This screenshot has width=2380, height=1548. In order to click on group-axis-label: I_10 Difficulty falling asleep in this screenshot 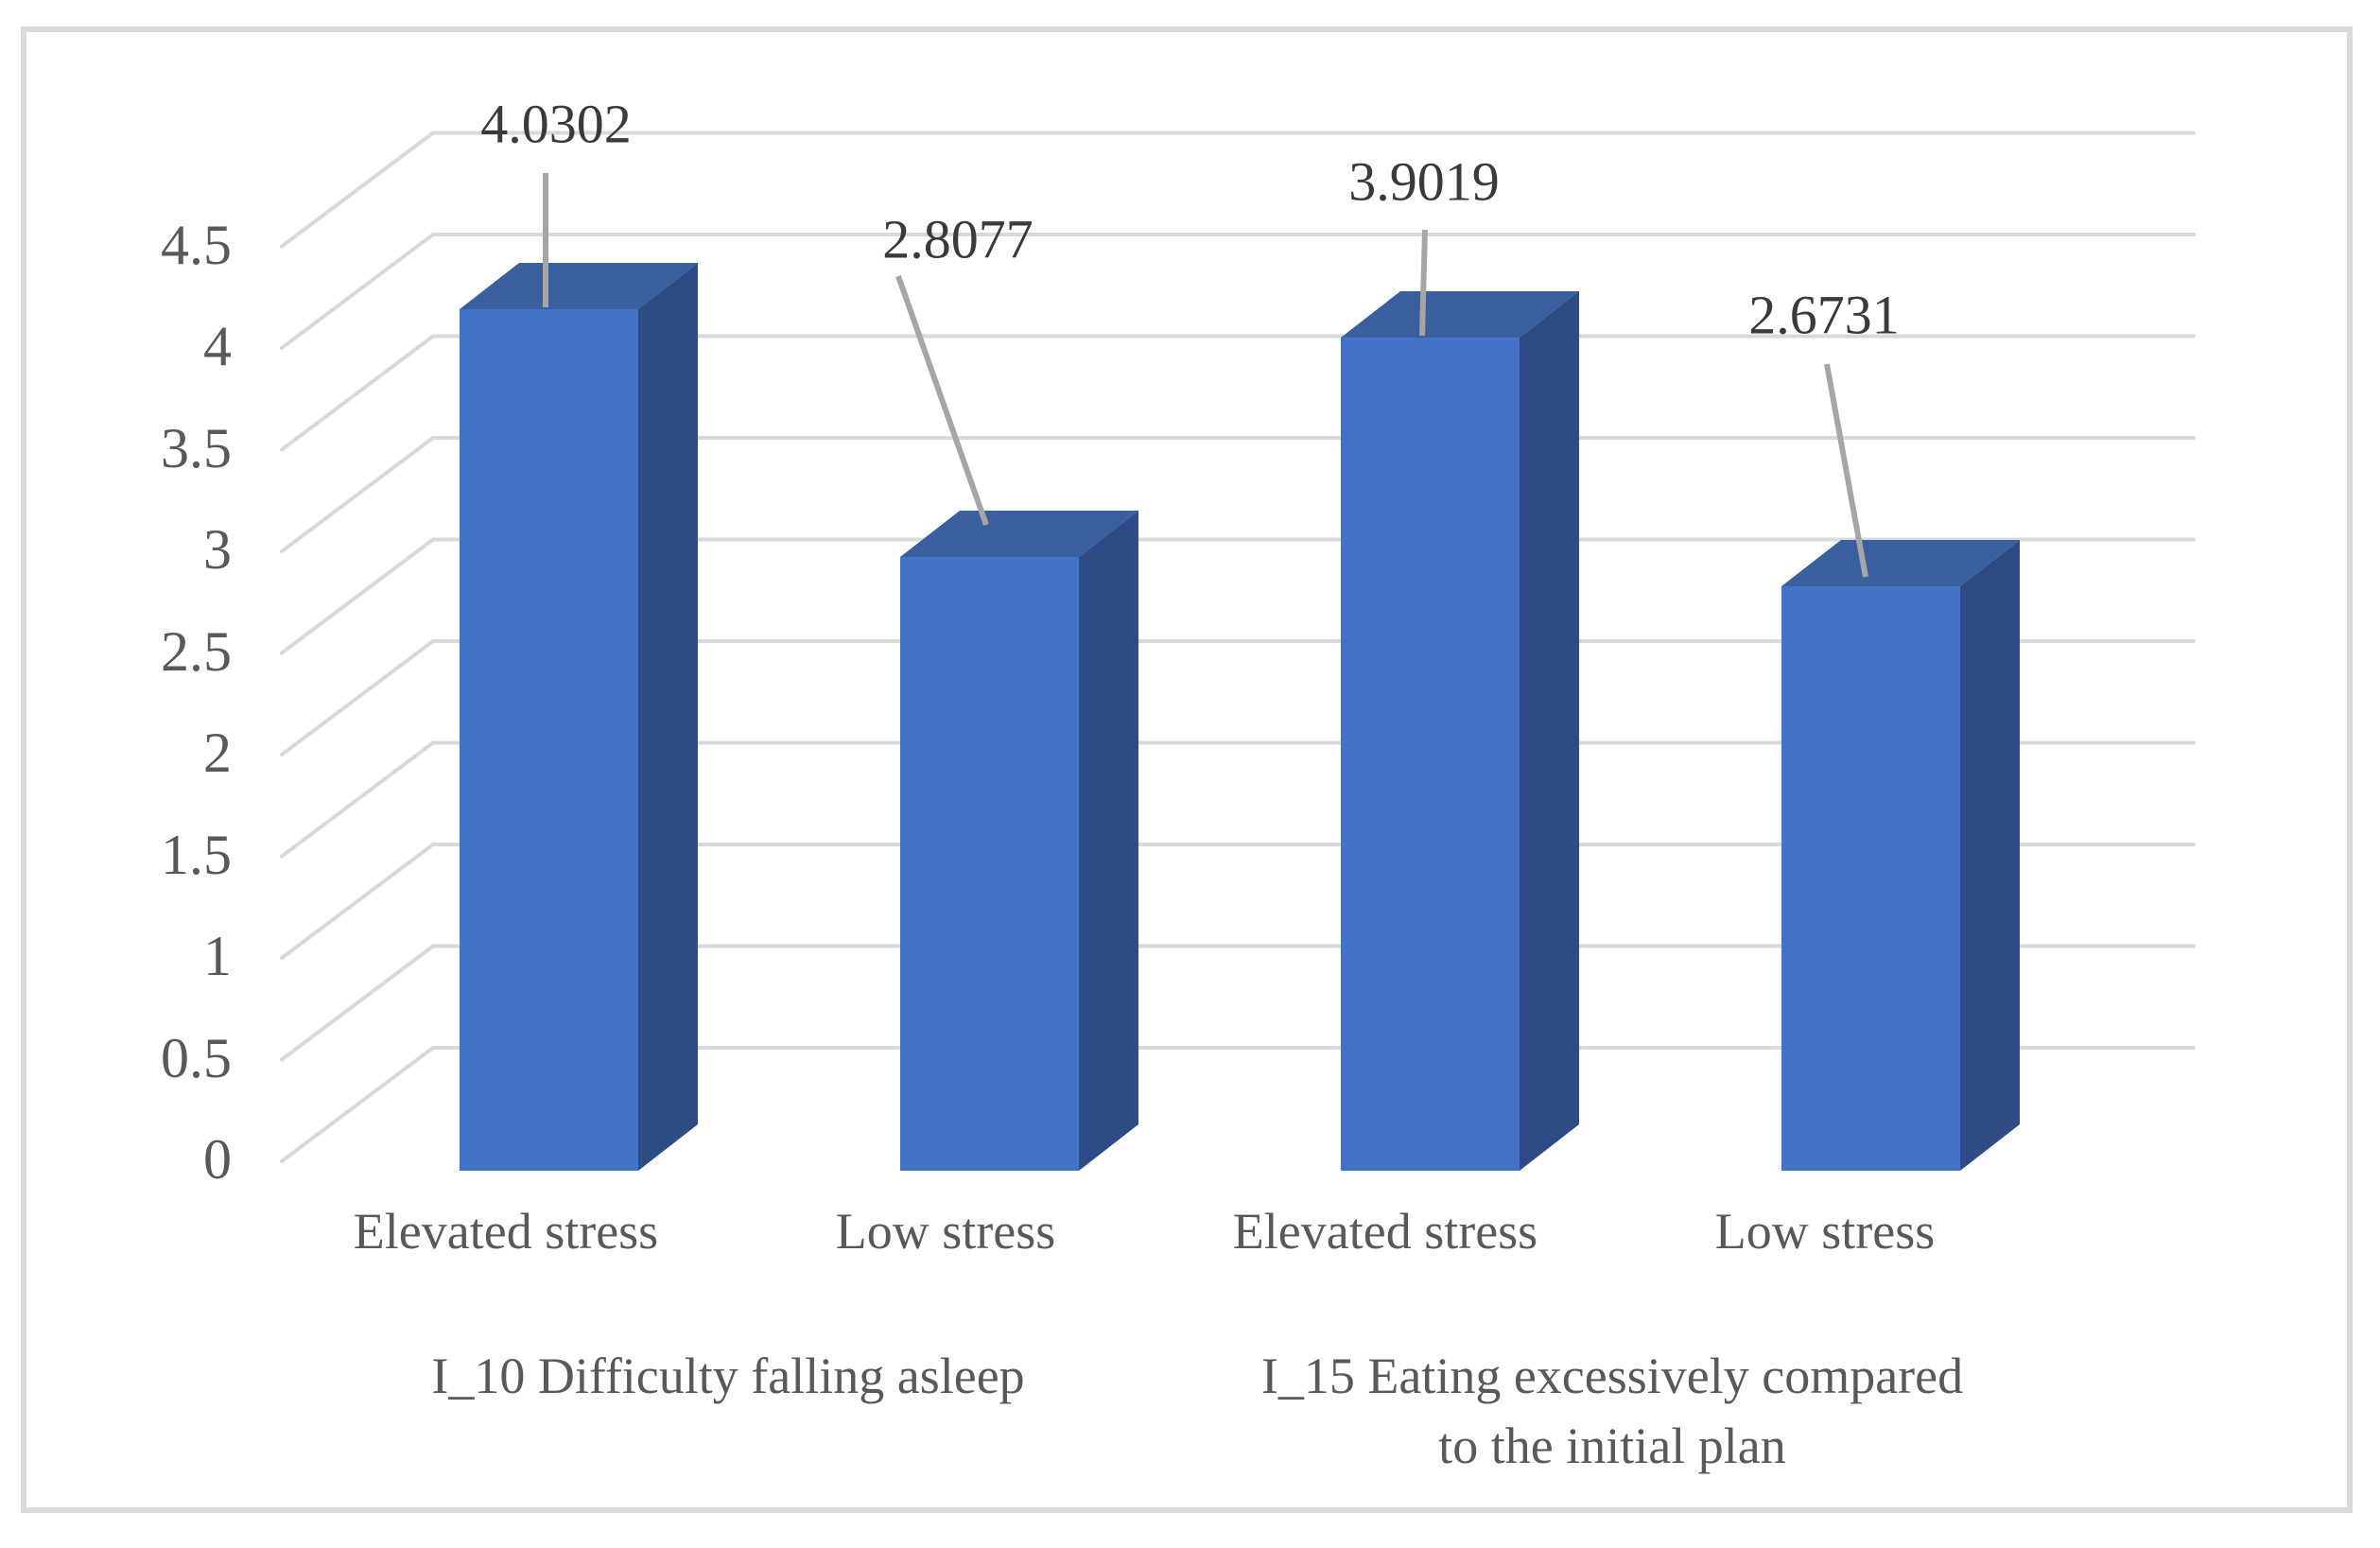, I will do `click(727, 1376)`.